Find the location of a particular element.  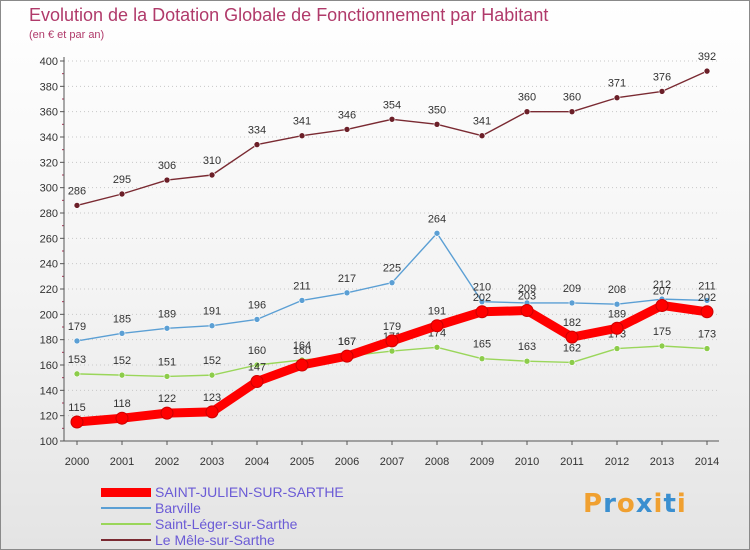

x-tick-label: 2013 is located at coordinates (662, 462).